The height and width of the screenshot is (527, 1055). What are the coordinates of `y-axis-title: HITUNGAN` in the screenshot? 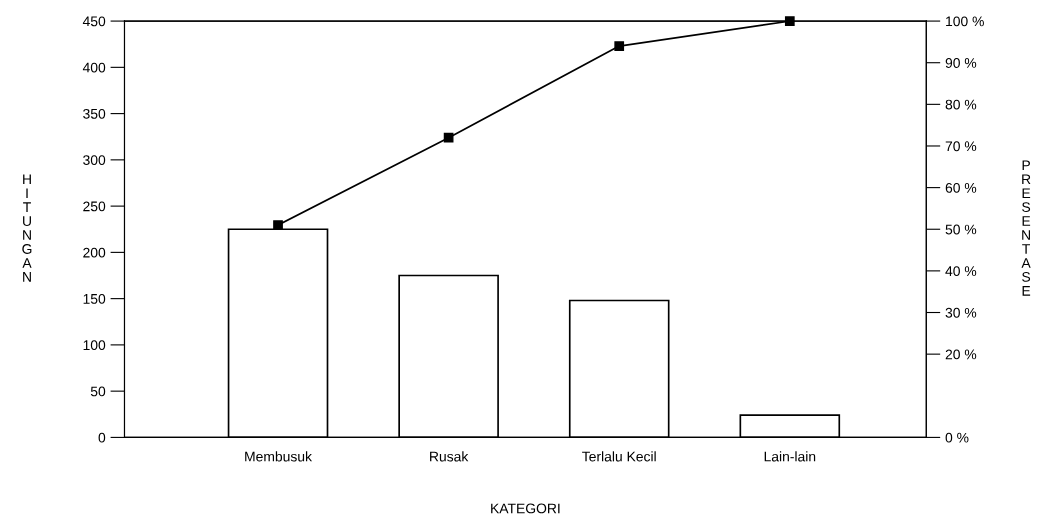 It's located at (27, 228).